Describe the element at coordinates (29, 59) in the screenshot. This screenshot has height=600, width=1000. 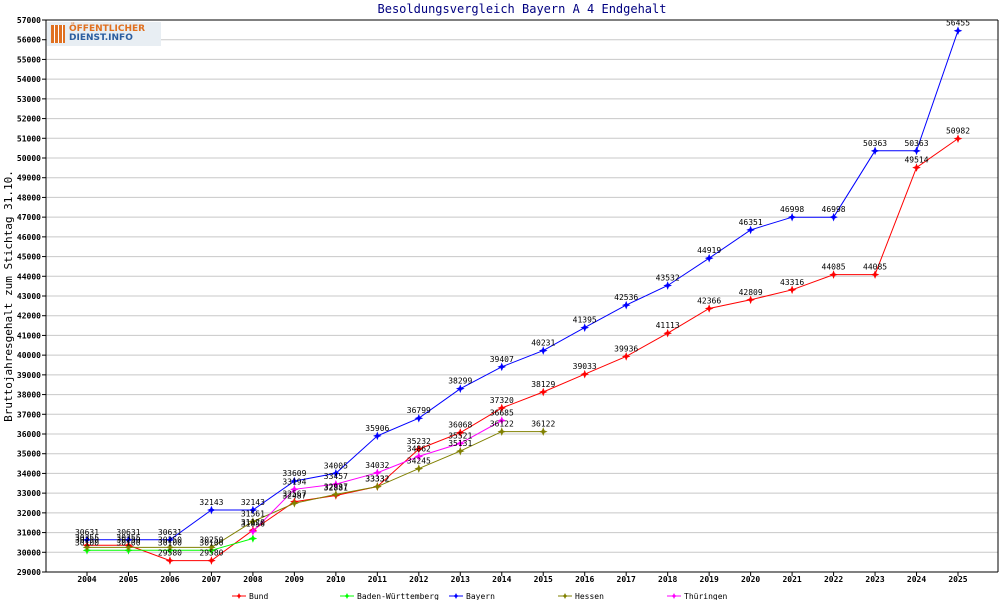
I see `y-tick-label: 55000` at that location.